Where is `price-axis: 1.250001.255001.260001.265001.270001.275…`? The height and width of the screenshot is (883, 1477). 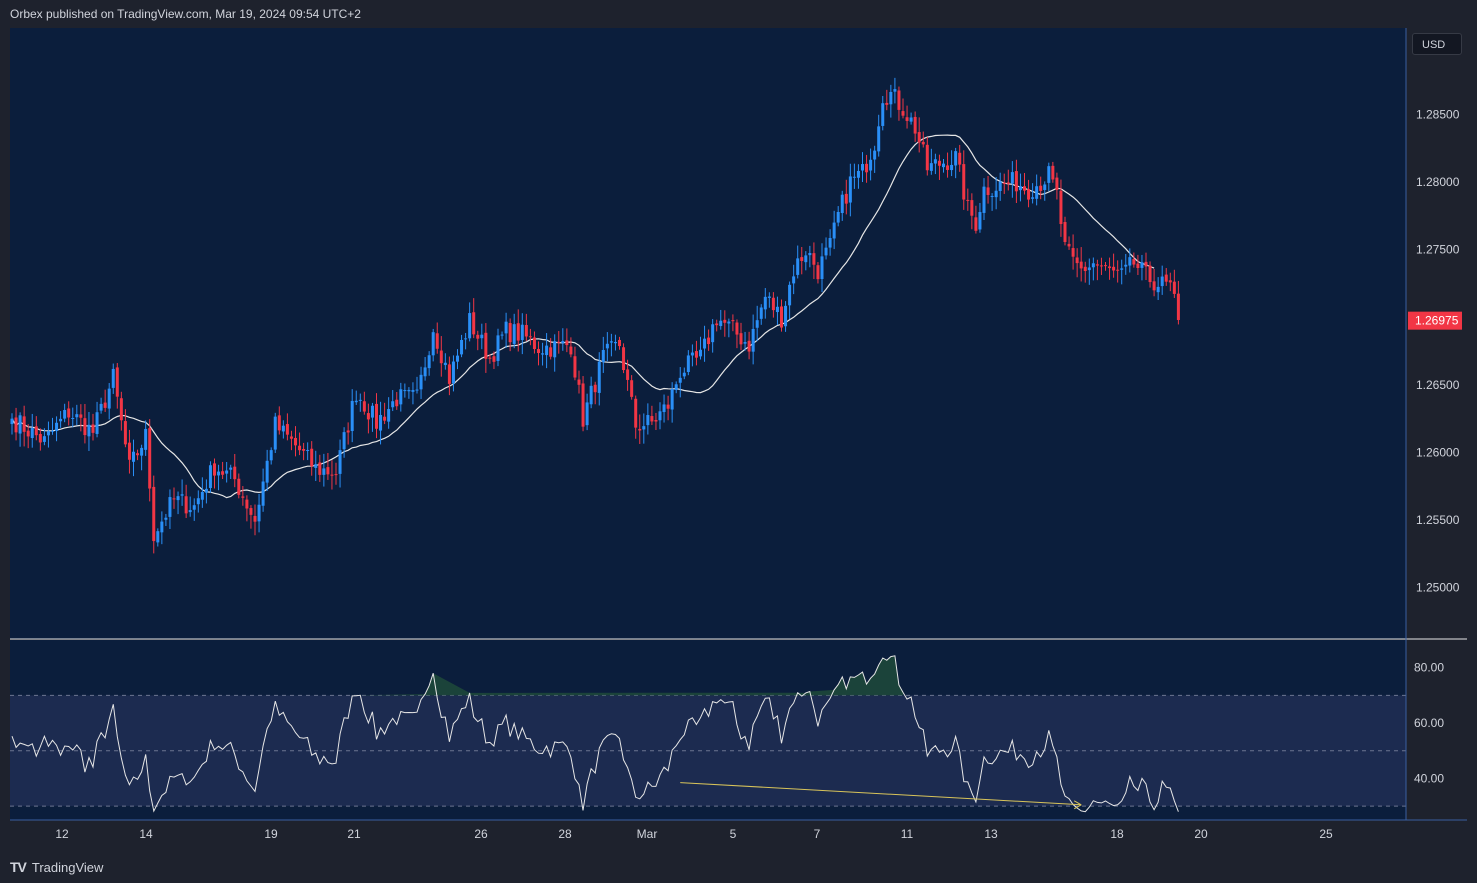 price-axis: 1.250001.255001.260001.265001.270001.275… is located at coordinates (1438, 351).